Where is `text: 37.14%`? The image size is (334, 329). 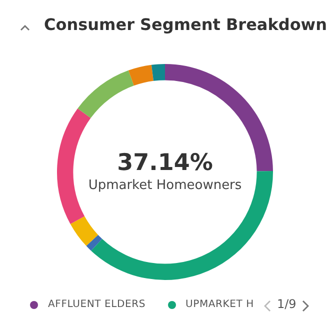
text: 37.14% is located at coordinates (165, 163).